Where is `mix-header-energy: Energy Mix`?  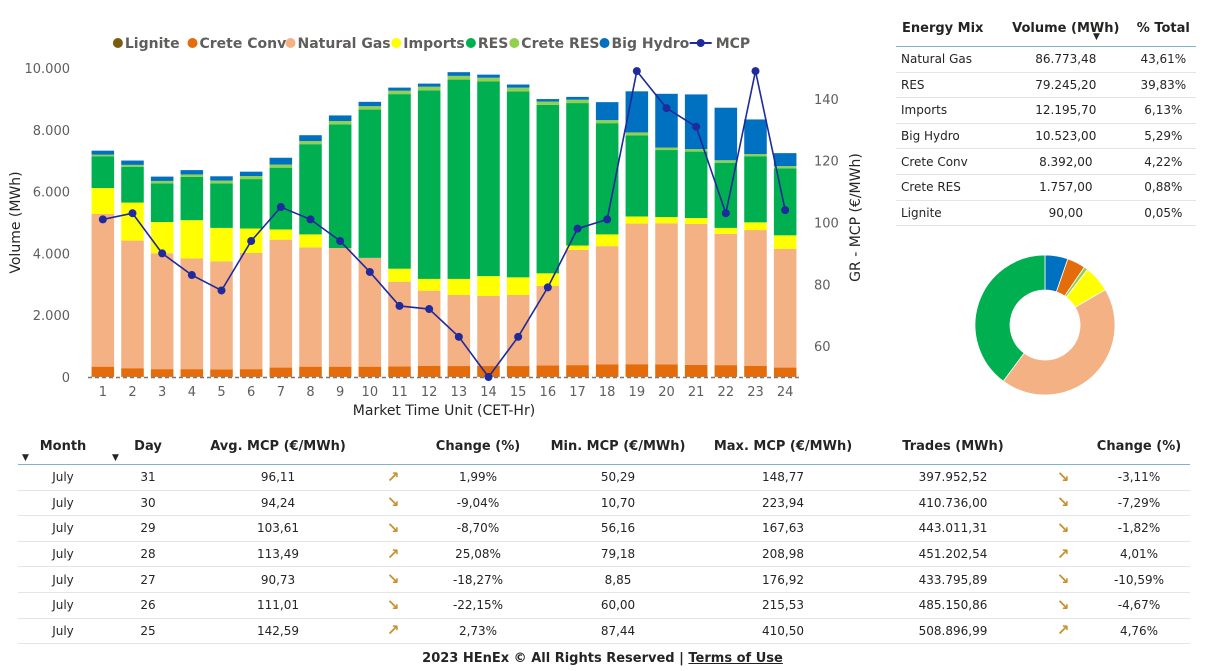
mix-header-energy: Energy Mix is located at coordinates (948, 28).